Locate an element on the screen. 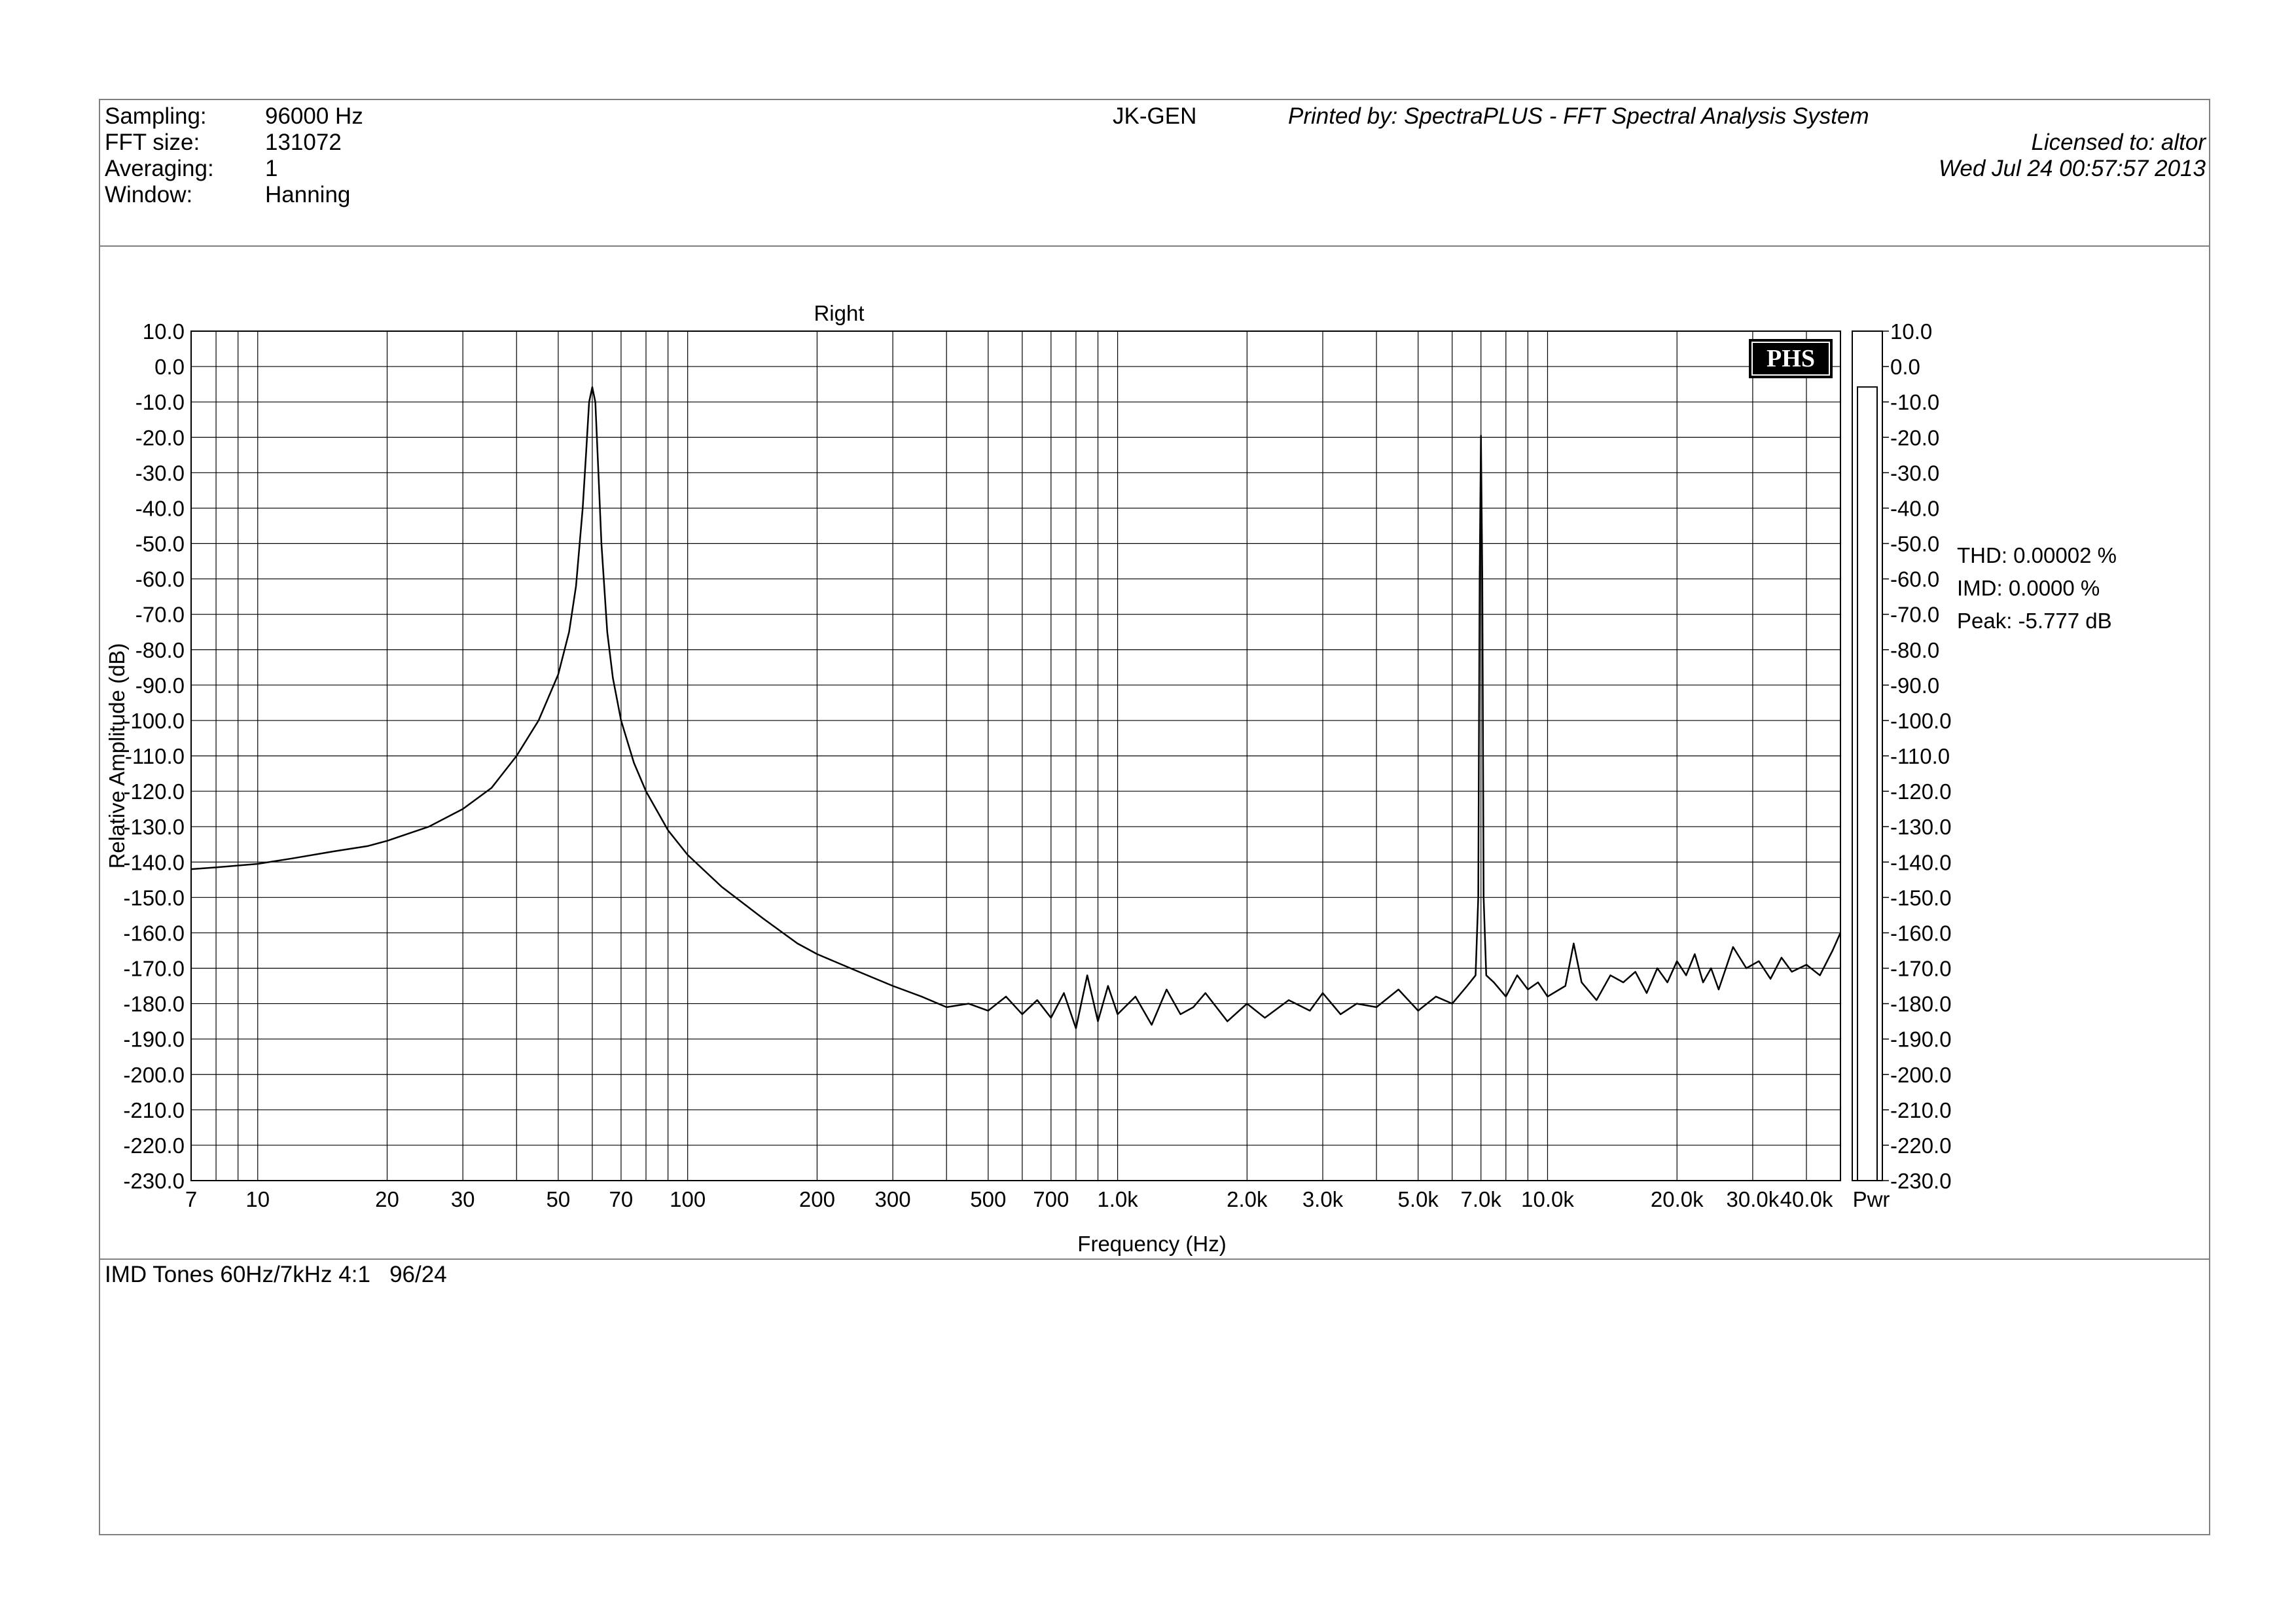  x-tick-label: 50 is located at coordinates (559, 1199).